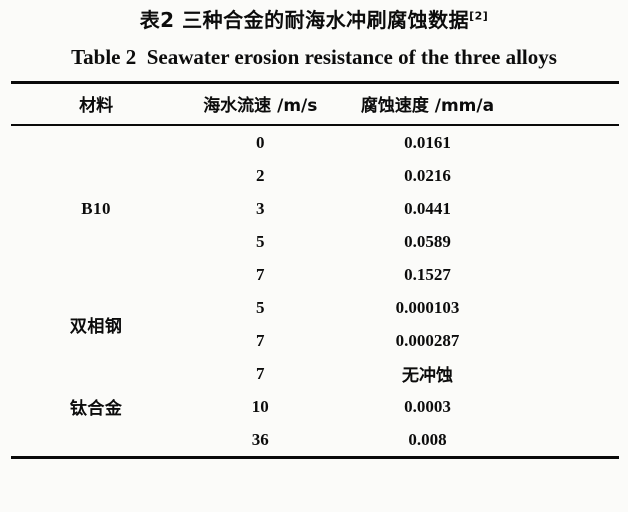 The image size is (628, 512). What do you see at coordinates (479, 16) in the screenshot?
I see `citation-superscript: [2]` at bounding box center [479, 16].